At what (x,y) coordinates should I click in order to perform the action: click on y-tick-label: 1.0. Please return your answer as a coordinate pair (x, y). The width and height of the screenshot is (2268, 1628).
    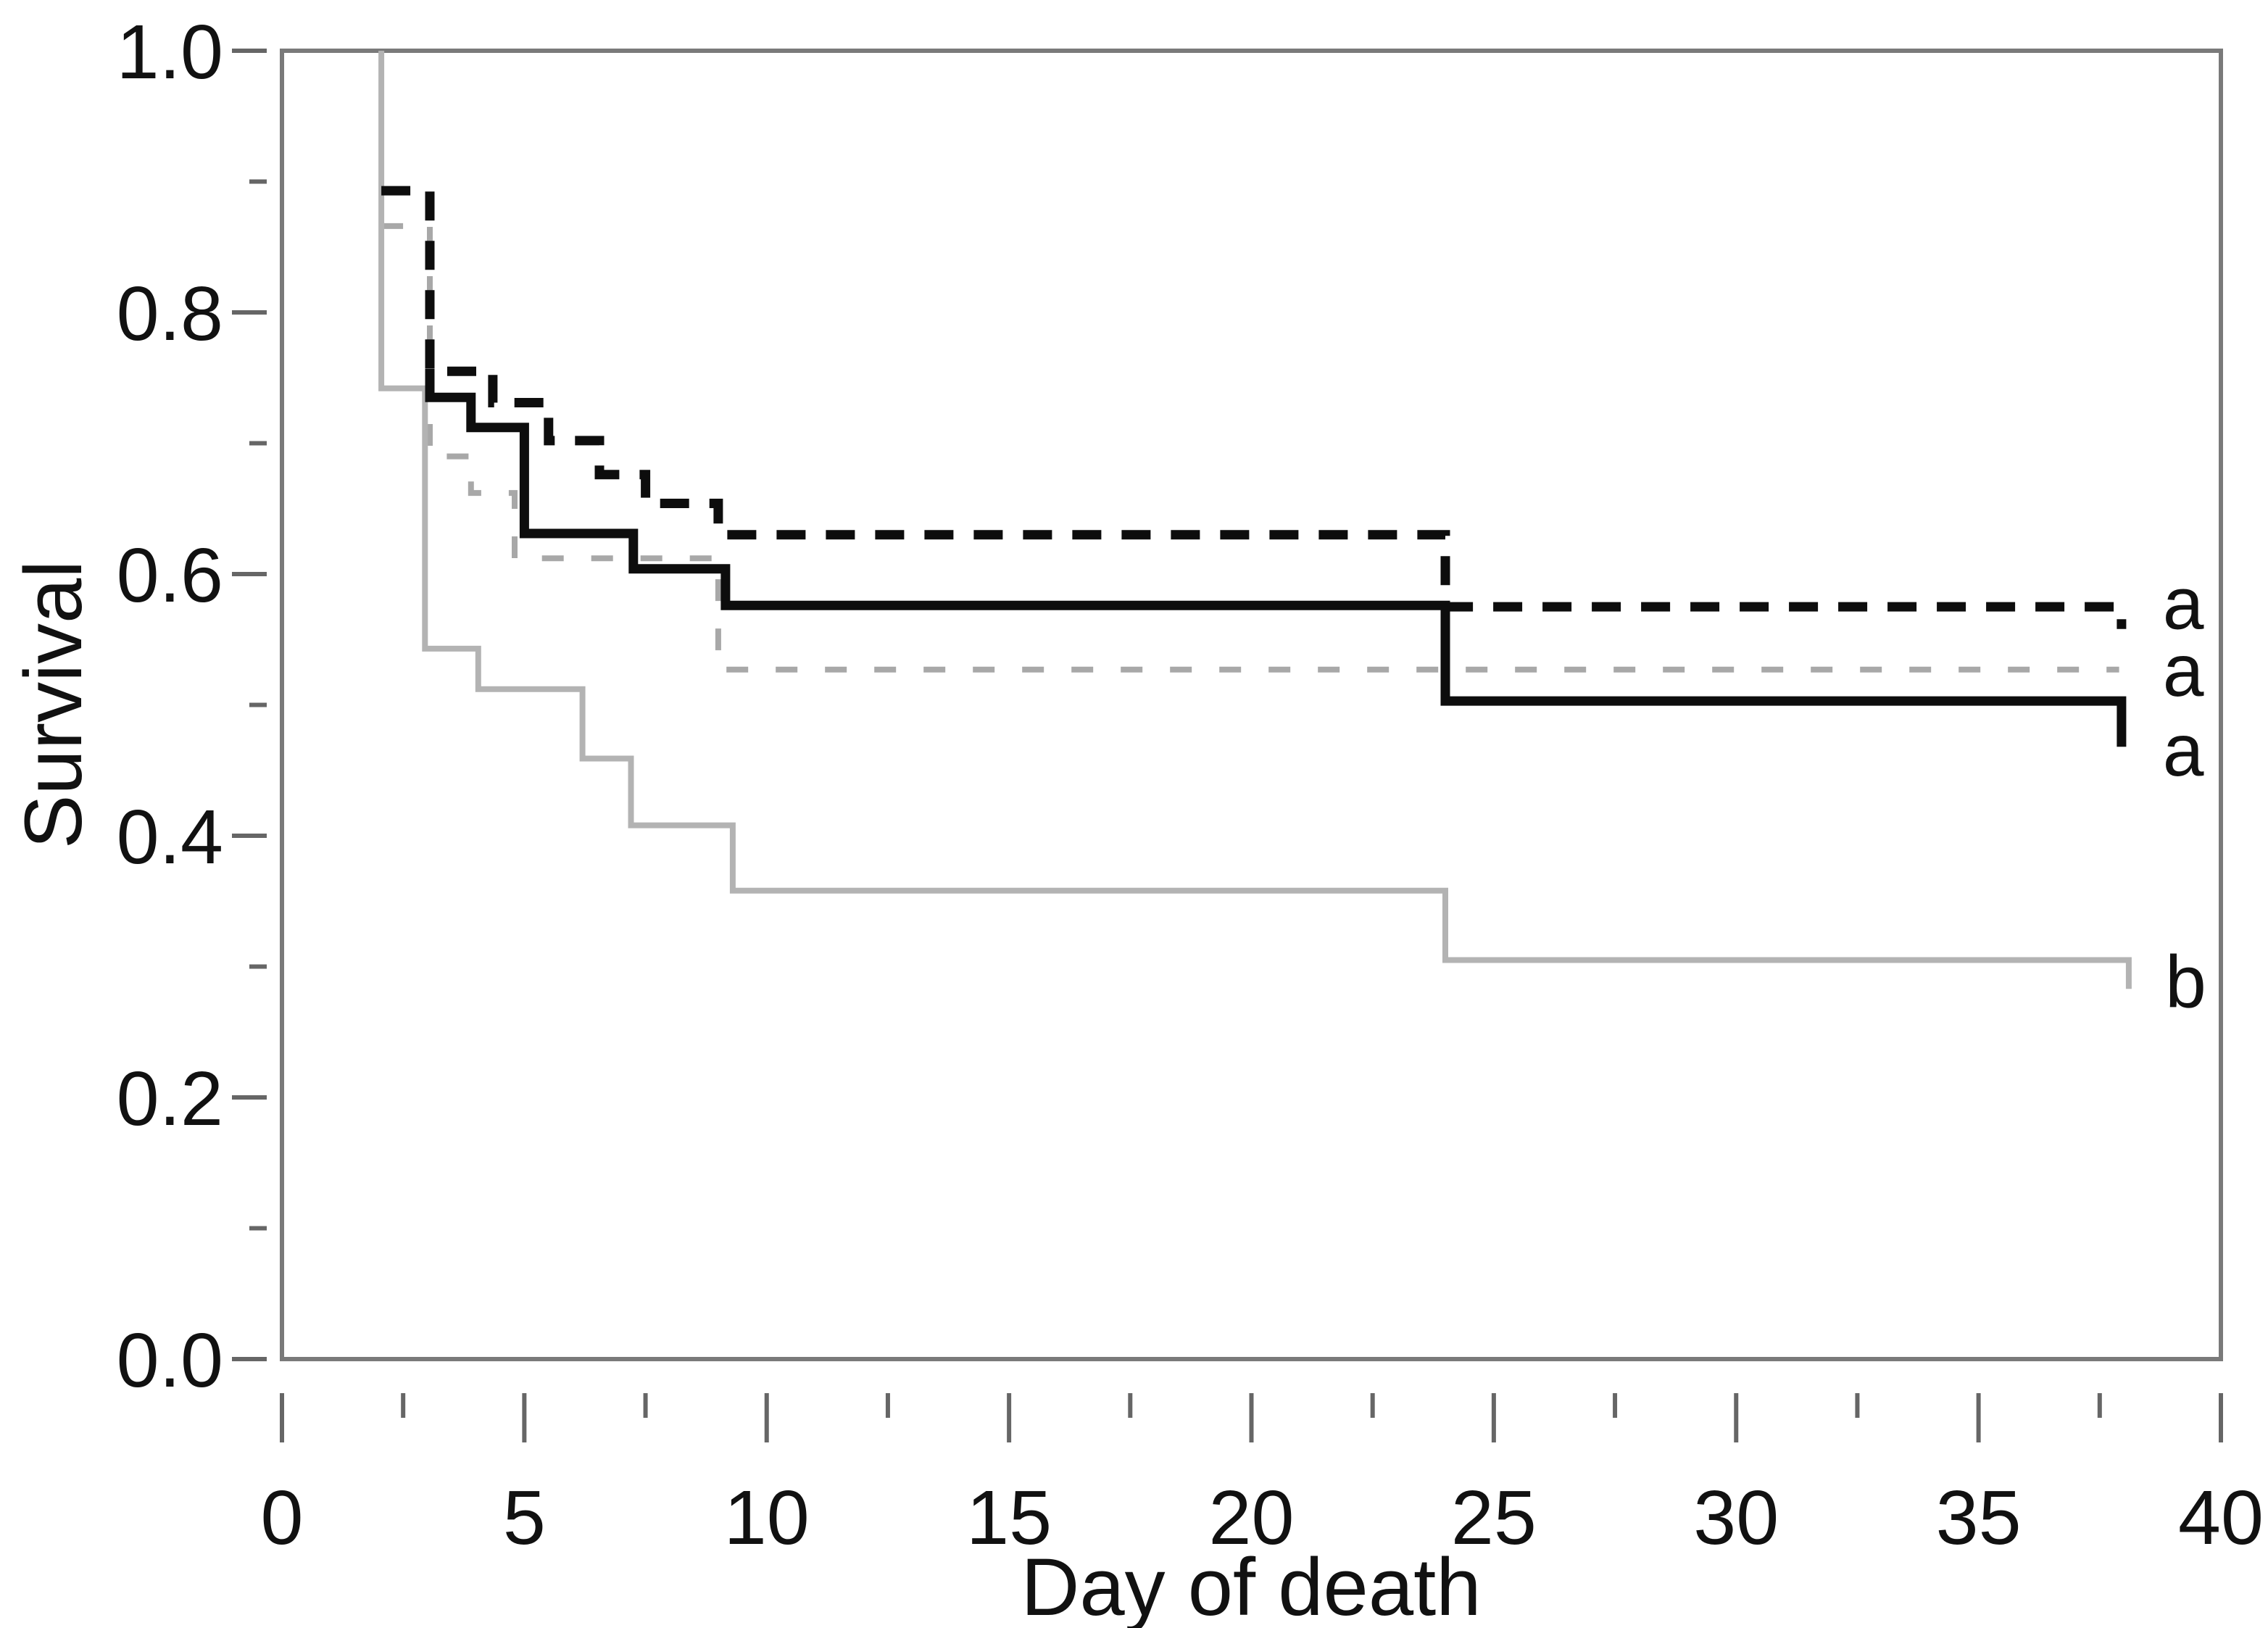
    Looking at the image, I should click on (170, 52).